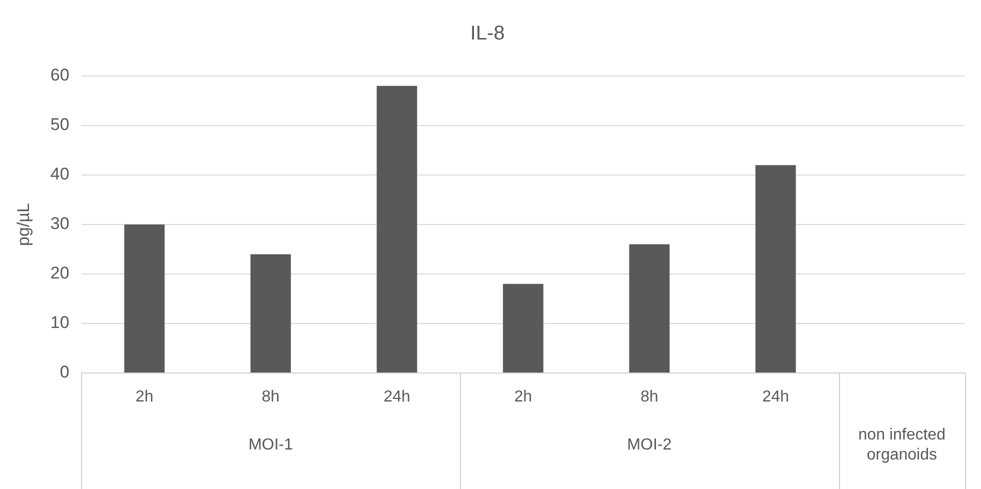 Image resolution: width=981 pixels, height=489 pixels. What do you see at coordinates (649, 445) in the screenshot?
I see `text: MOI-2` at bounding box center [649, 445].